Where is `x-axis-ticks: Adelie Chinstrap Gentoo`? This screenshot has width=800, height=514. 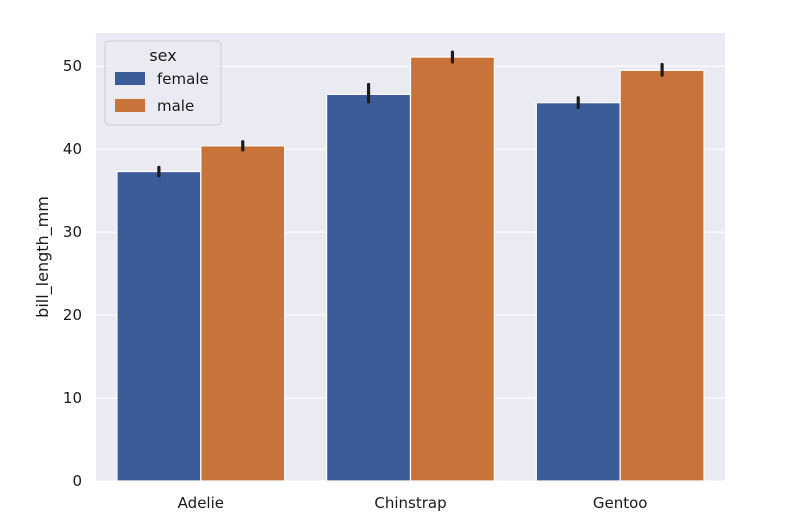
x-axis-ticks: Adelie Chinstrap Gentoo is located at coordinates (413, 503).